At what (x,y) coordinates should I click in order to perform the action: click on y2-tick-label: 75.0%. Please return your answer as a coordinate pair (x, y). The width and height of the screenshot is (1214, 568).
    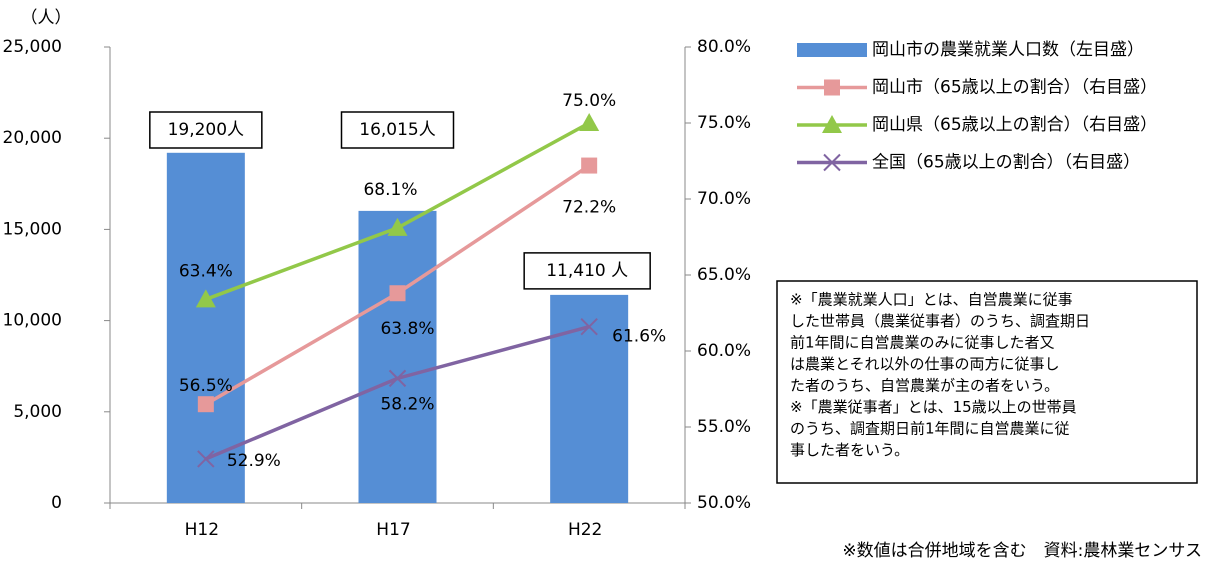
    Looking at the image, I should click on (724, 123).